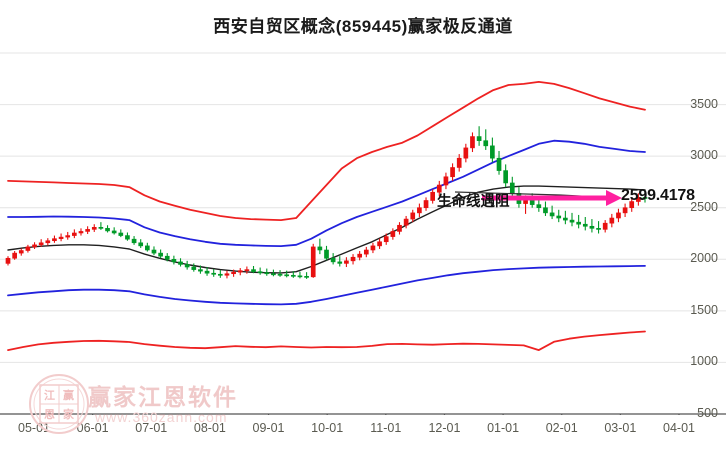 The width and height of the screenshot is (726, 450). Describe the element at coordinates (679, 428) in the screenshot. I see `x-axis-label: 04-01` at that location.